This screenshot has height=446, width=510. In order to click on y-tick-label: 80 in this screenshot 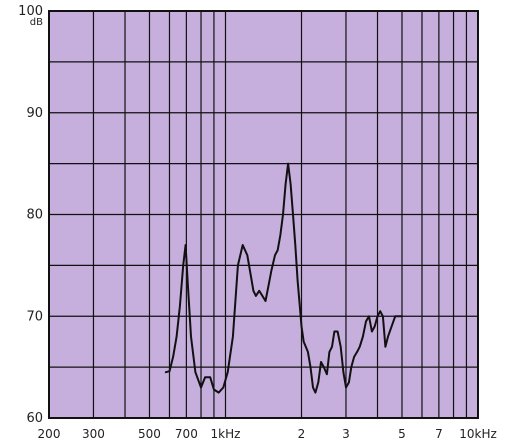, I will do `click(34, 215)`.